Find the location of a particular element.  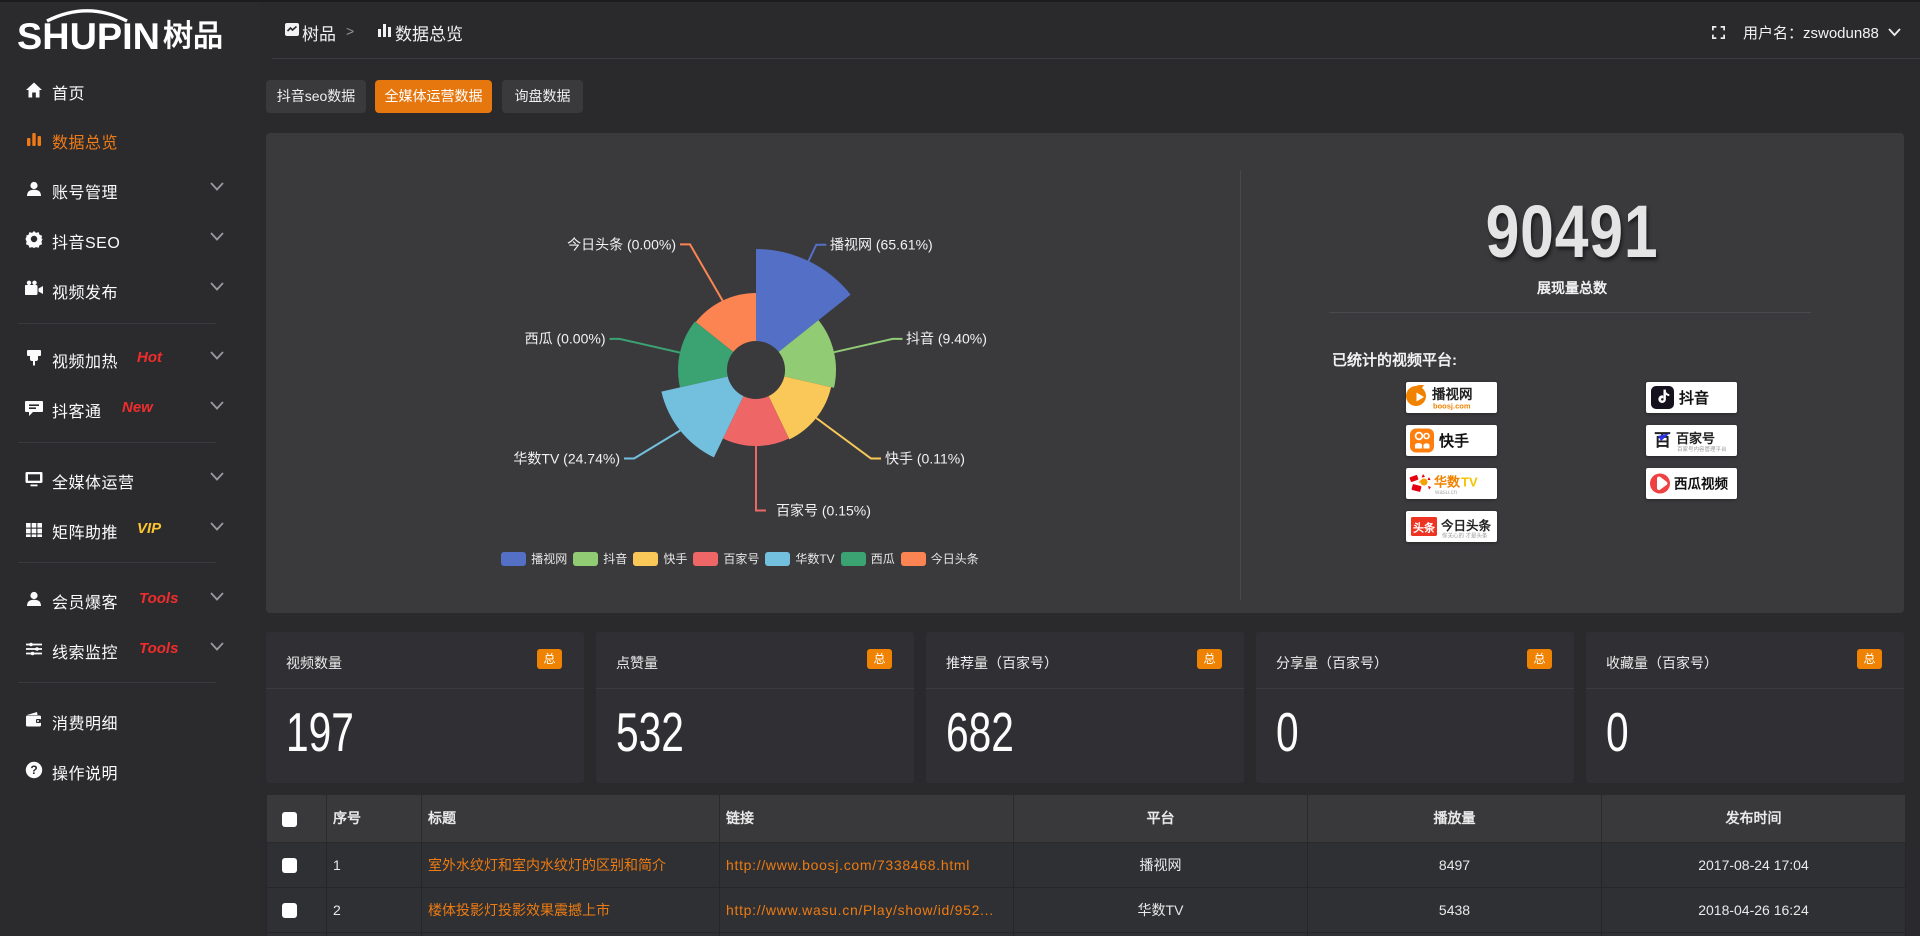

svg-text: 华数TV (24.74%) is located at coordinates (566, 458).